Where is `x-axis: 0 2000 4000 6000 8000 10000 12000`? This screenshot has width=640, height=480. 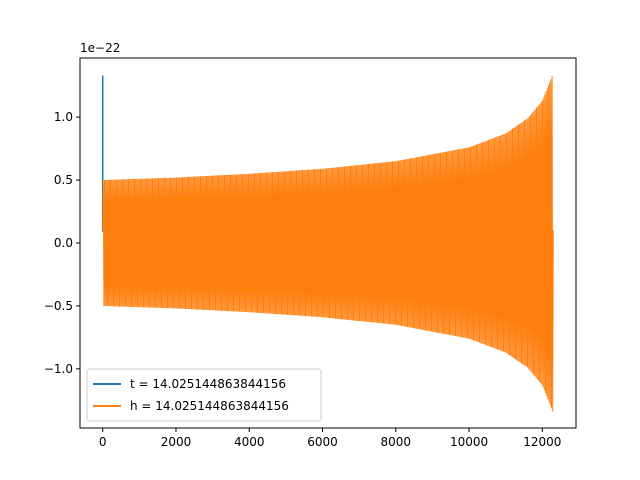
x-axis: 0 2000 4000 6000 8000 10000 12000 is located at coordinates (330, 438).